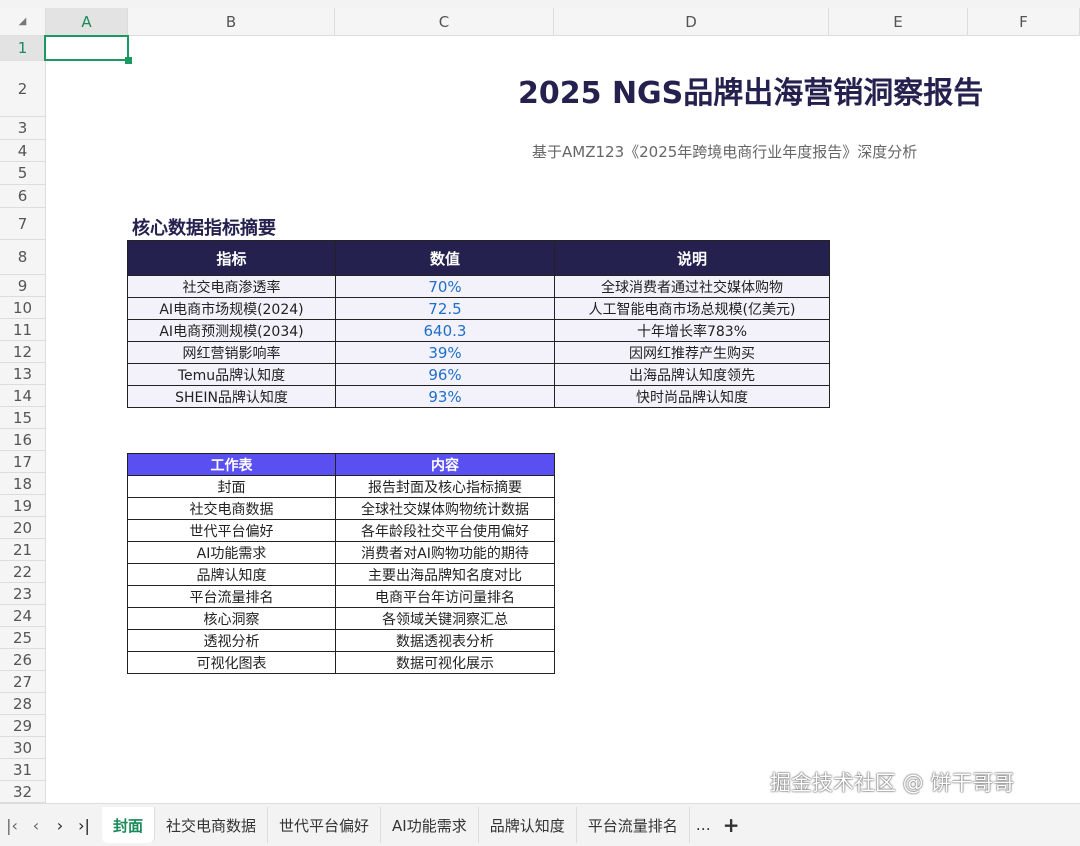 Image resolution: width=1080 pixels, height=846 pixels. What do you see at coordinates (23, 484) in the screenshot?
I see `row-header-18: 18` at bounding box center [23, 484].